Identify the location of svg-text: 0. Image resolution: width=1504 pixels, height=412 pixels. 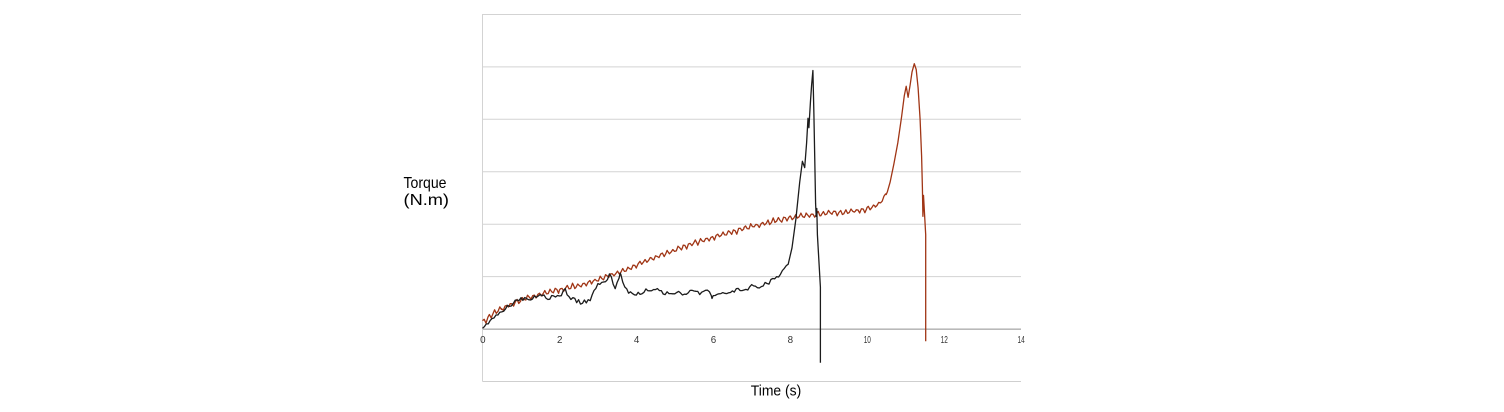
(483, 340).